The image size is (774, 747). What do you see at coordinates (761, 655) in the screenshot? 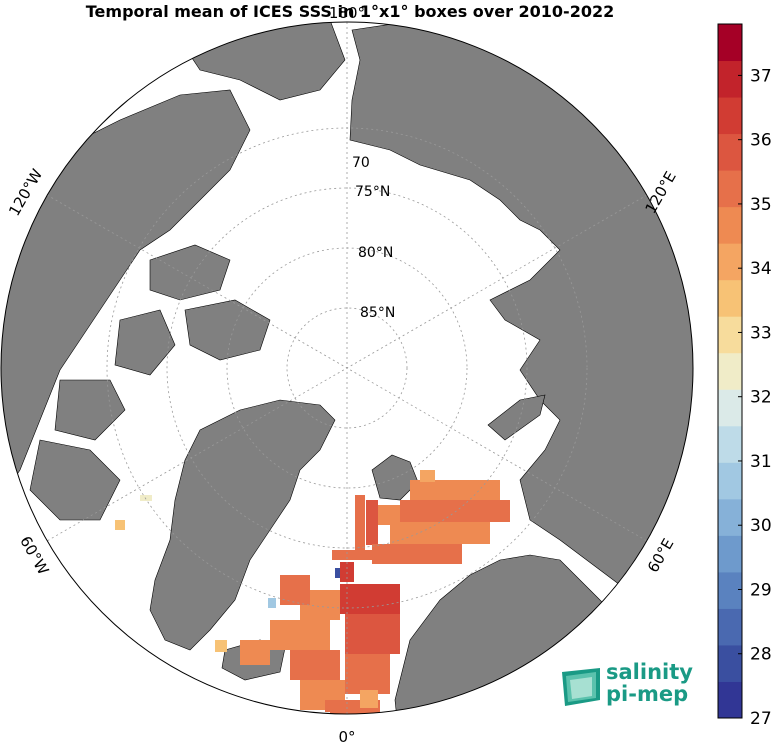
I see `colorbar-tick-label: 28` at bounding box center [761, 655].